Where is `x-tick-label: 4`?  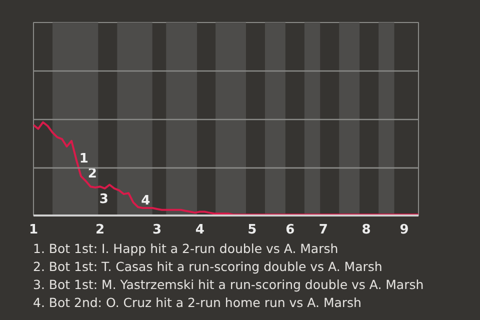 x-tick-label: 4 is located at coordinates (199, 230).